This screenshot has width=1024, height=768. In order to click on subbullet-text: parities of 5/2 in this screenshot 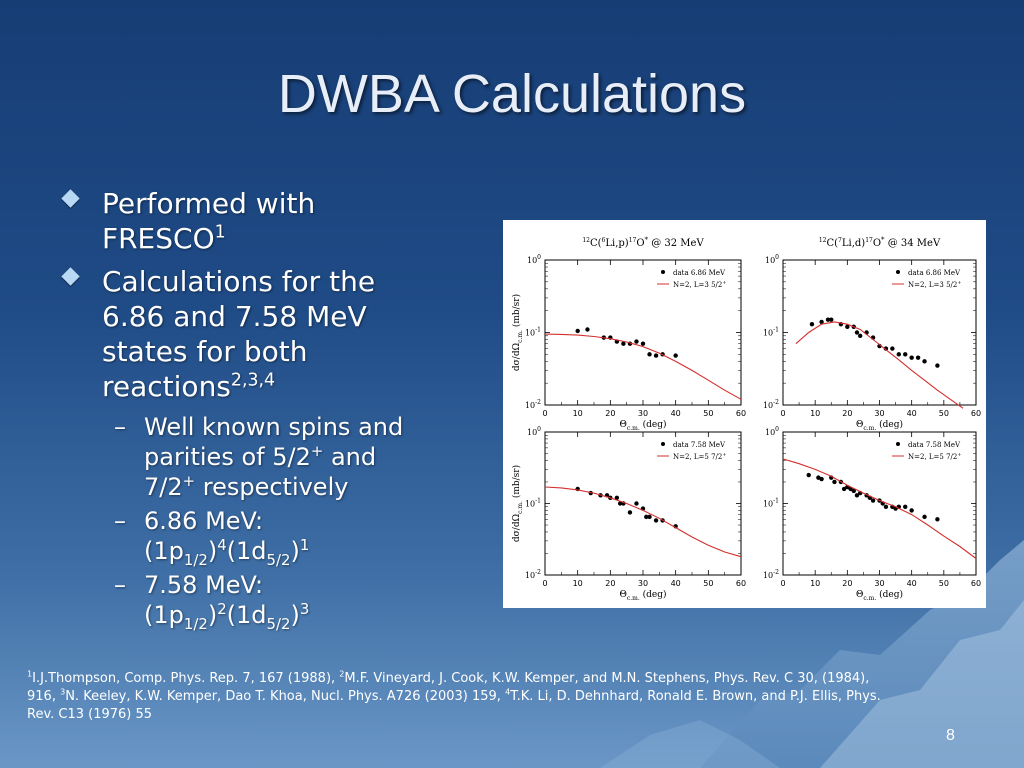, I will do `click(227, 457)`.